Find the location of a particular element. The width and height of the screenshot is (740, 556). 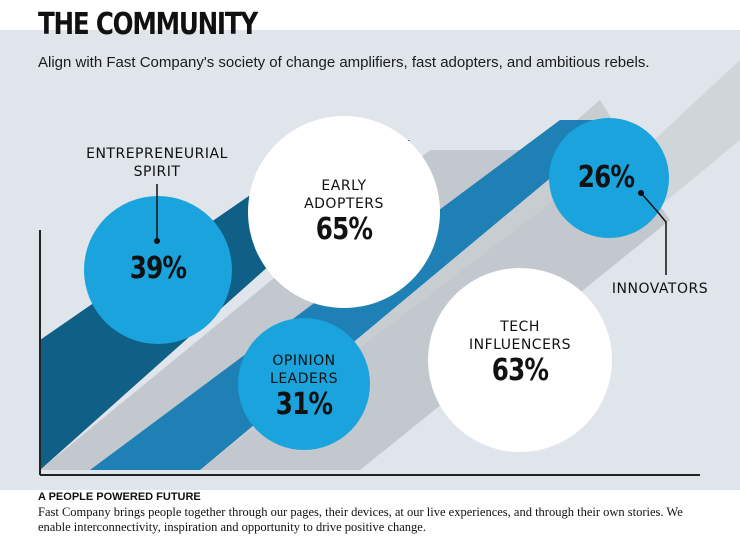

leader-dot-entrepreneurial is located at coordinates (157, 241).